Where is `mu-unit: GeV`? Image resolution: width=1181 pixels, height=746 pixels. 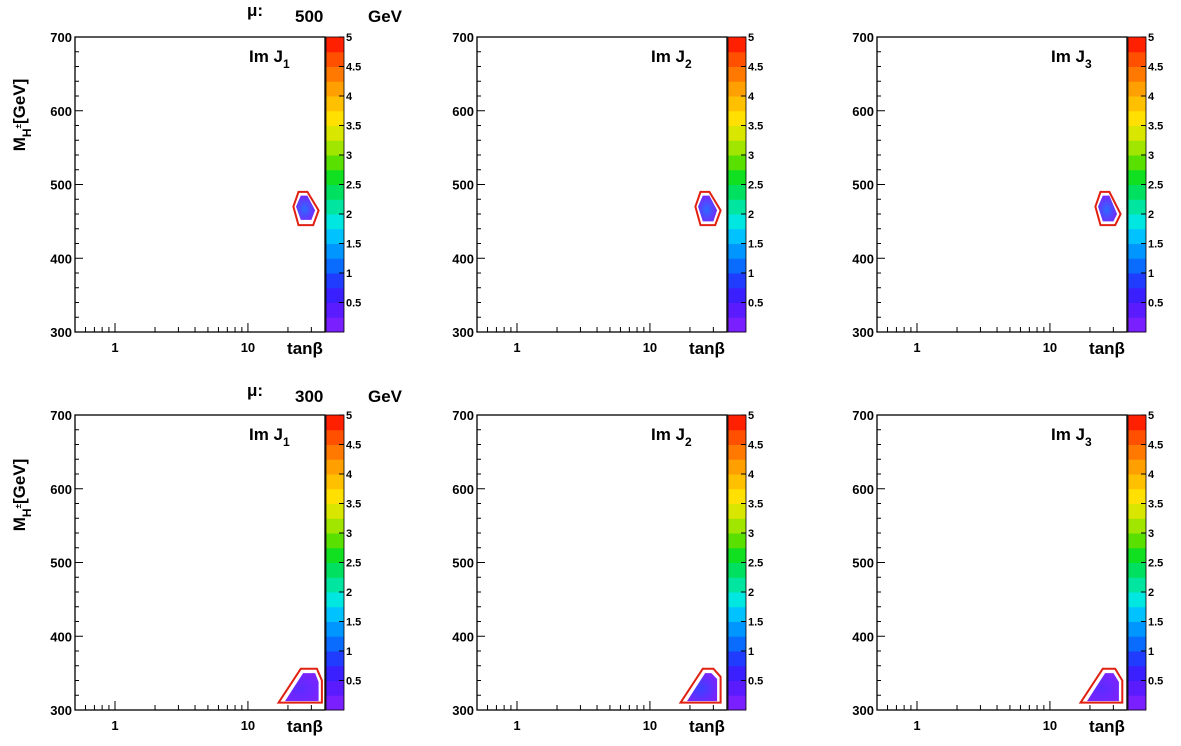
mu-unit: GeV is located at coordinates (385, 16).